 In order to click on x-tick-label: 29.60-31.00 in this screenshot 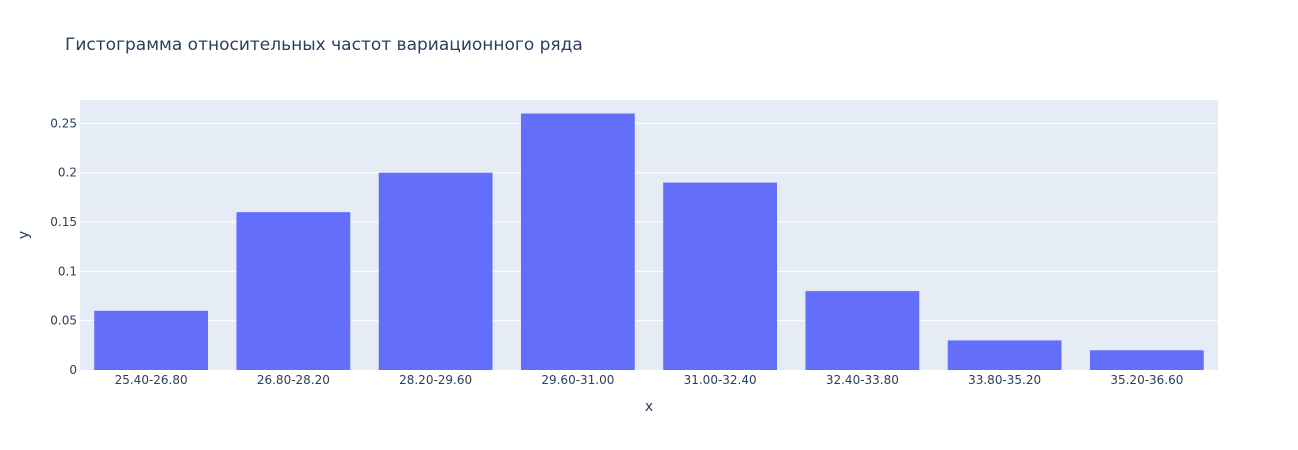, I will do `click(577, 380)`.